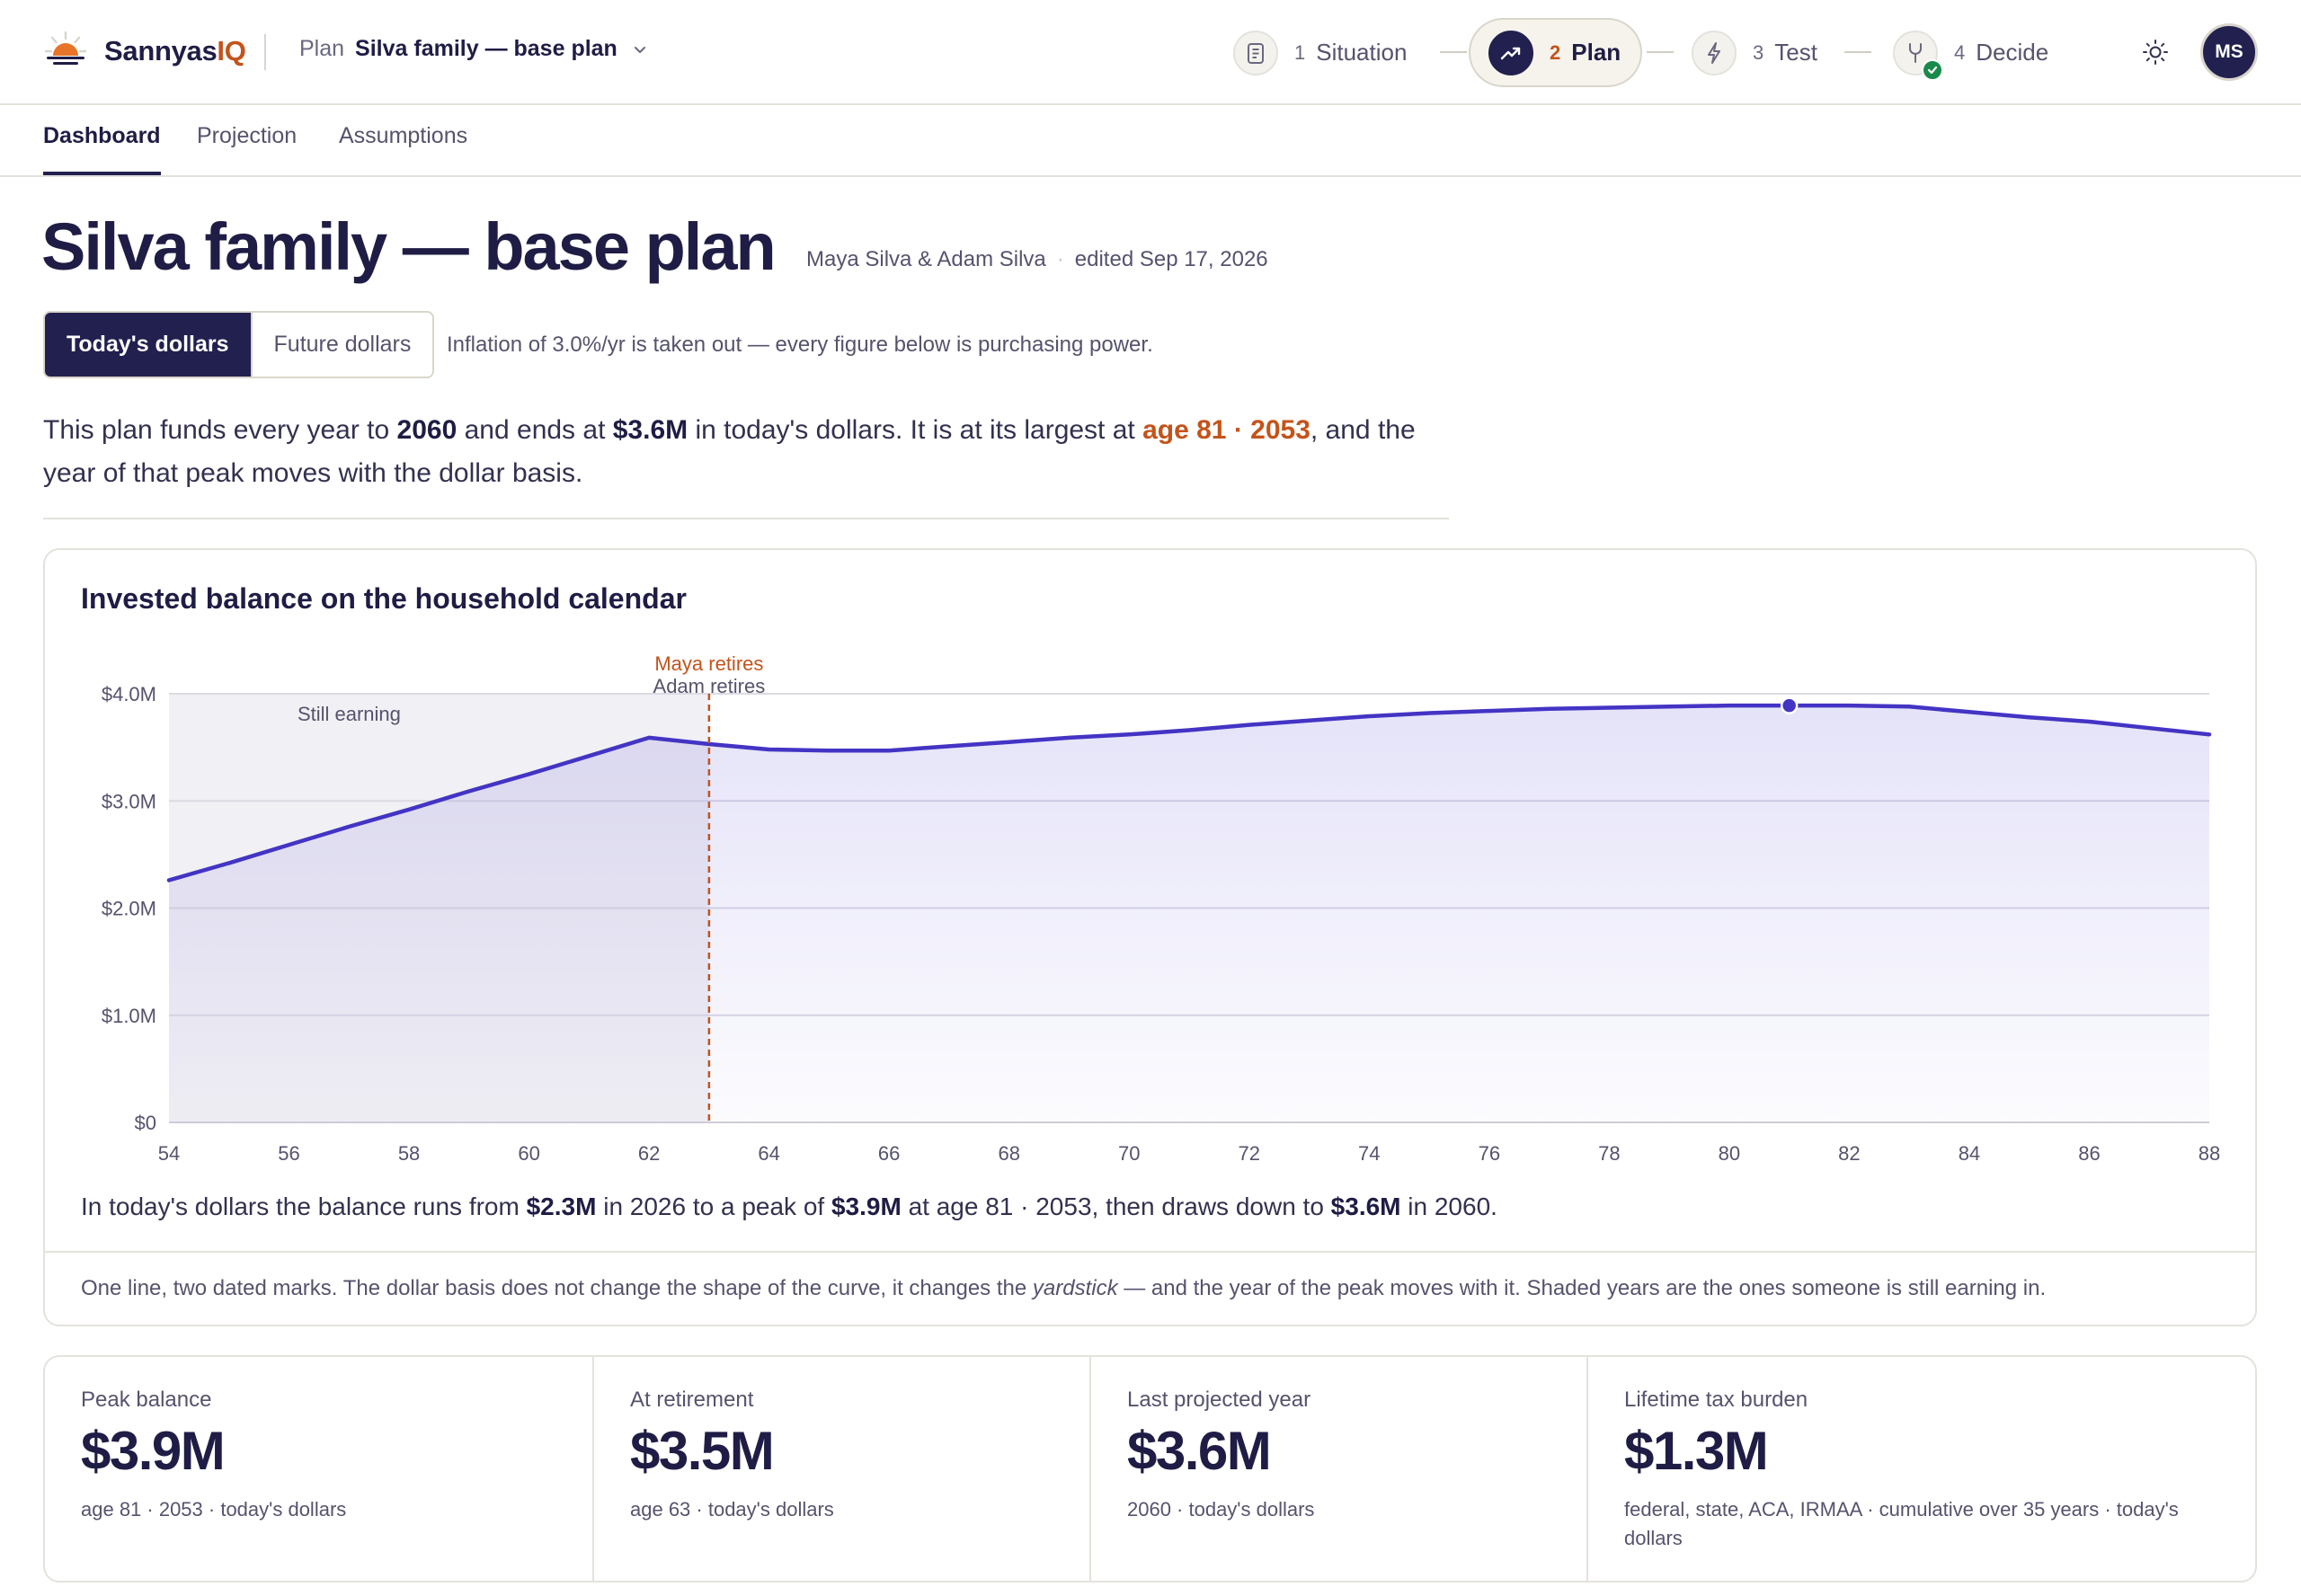 The image size is (2301, 1596). What do you see at coordinates (1300, 52) in the screenshot?
I see `step-number: 1` at bounding box center [1300, 52].